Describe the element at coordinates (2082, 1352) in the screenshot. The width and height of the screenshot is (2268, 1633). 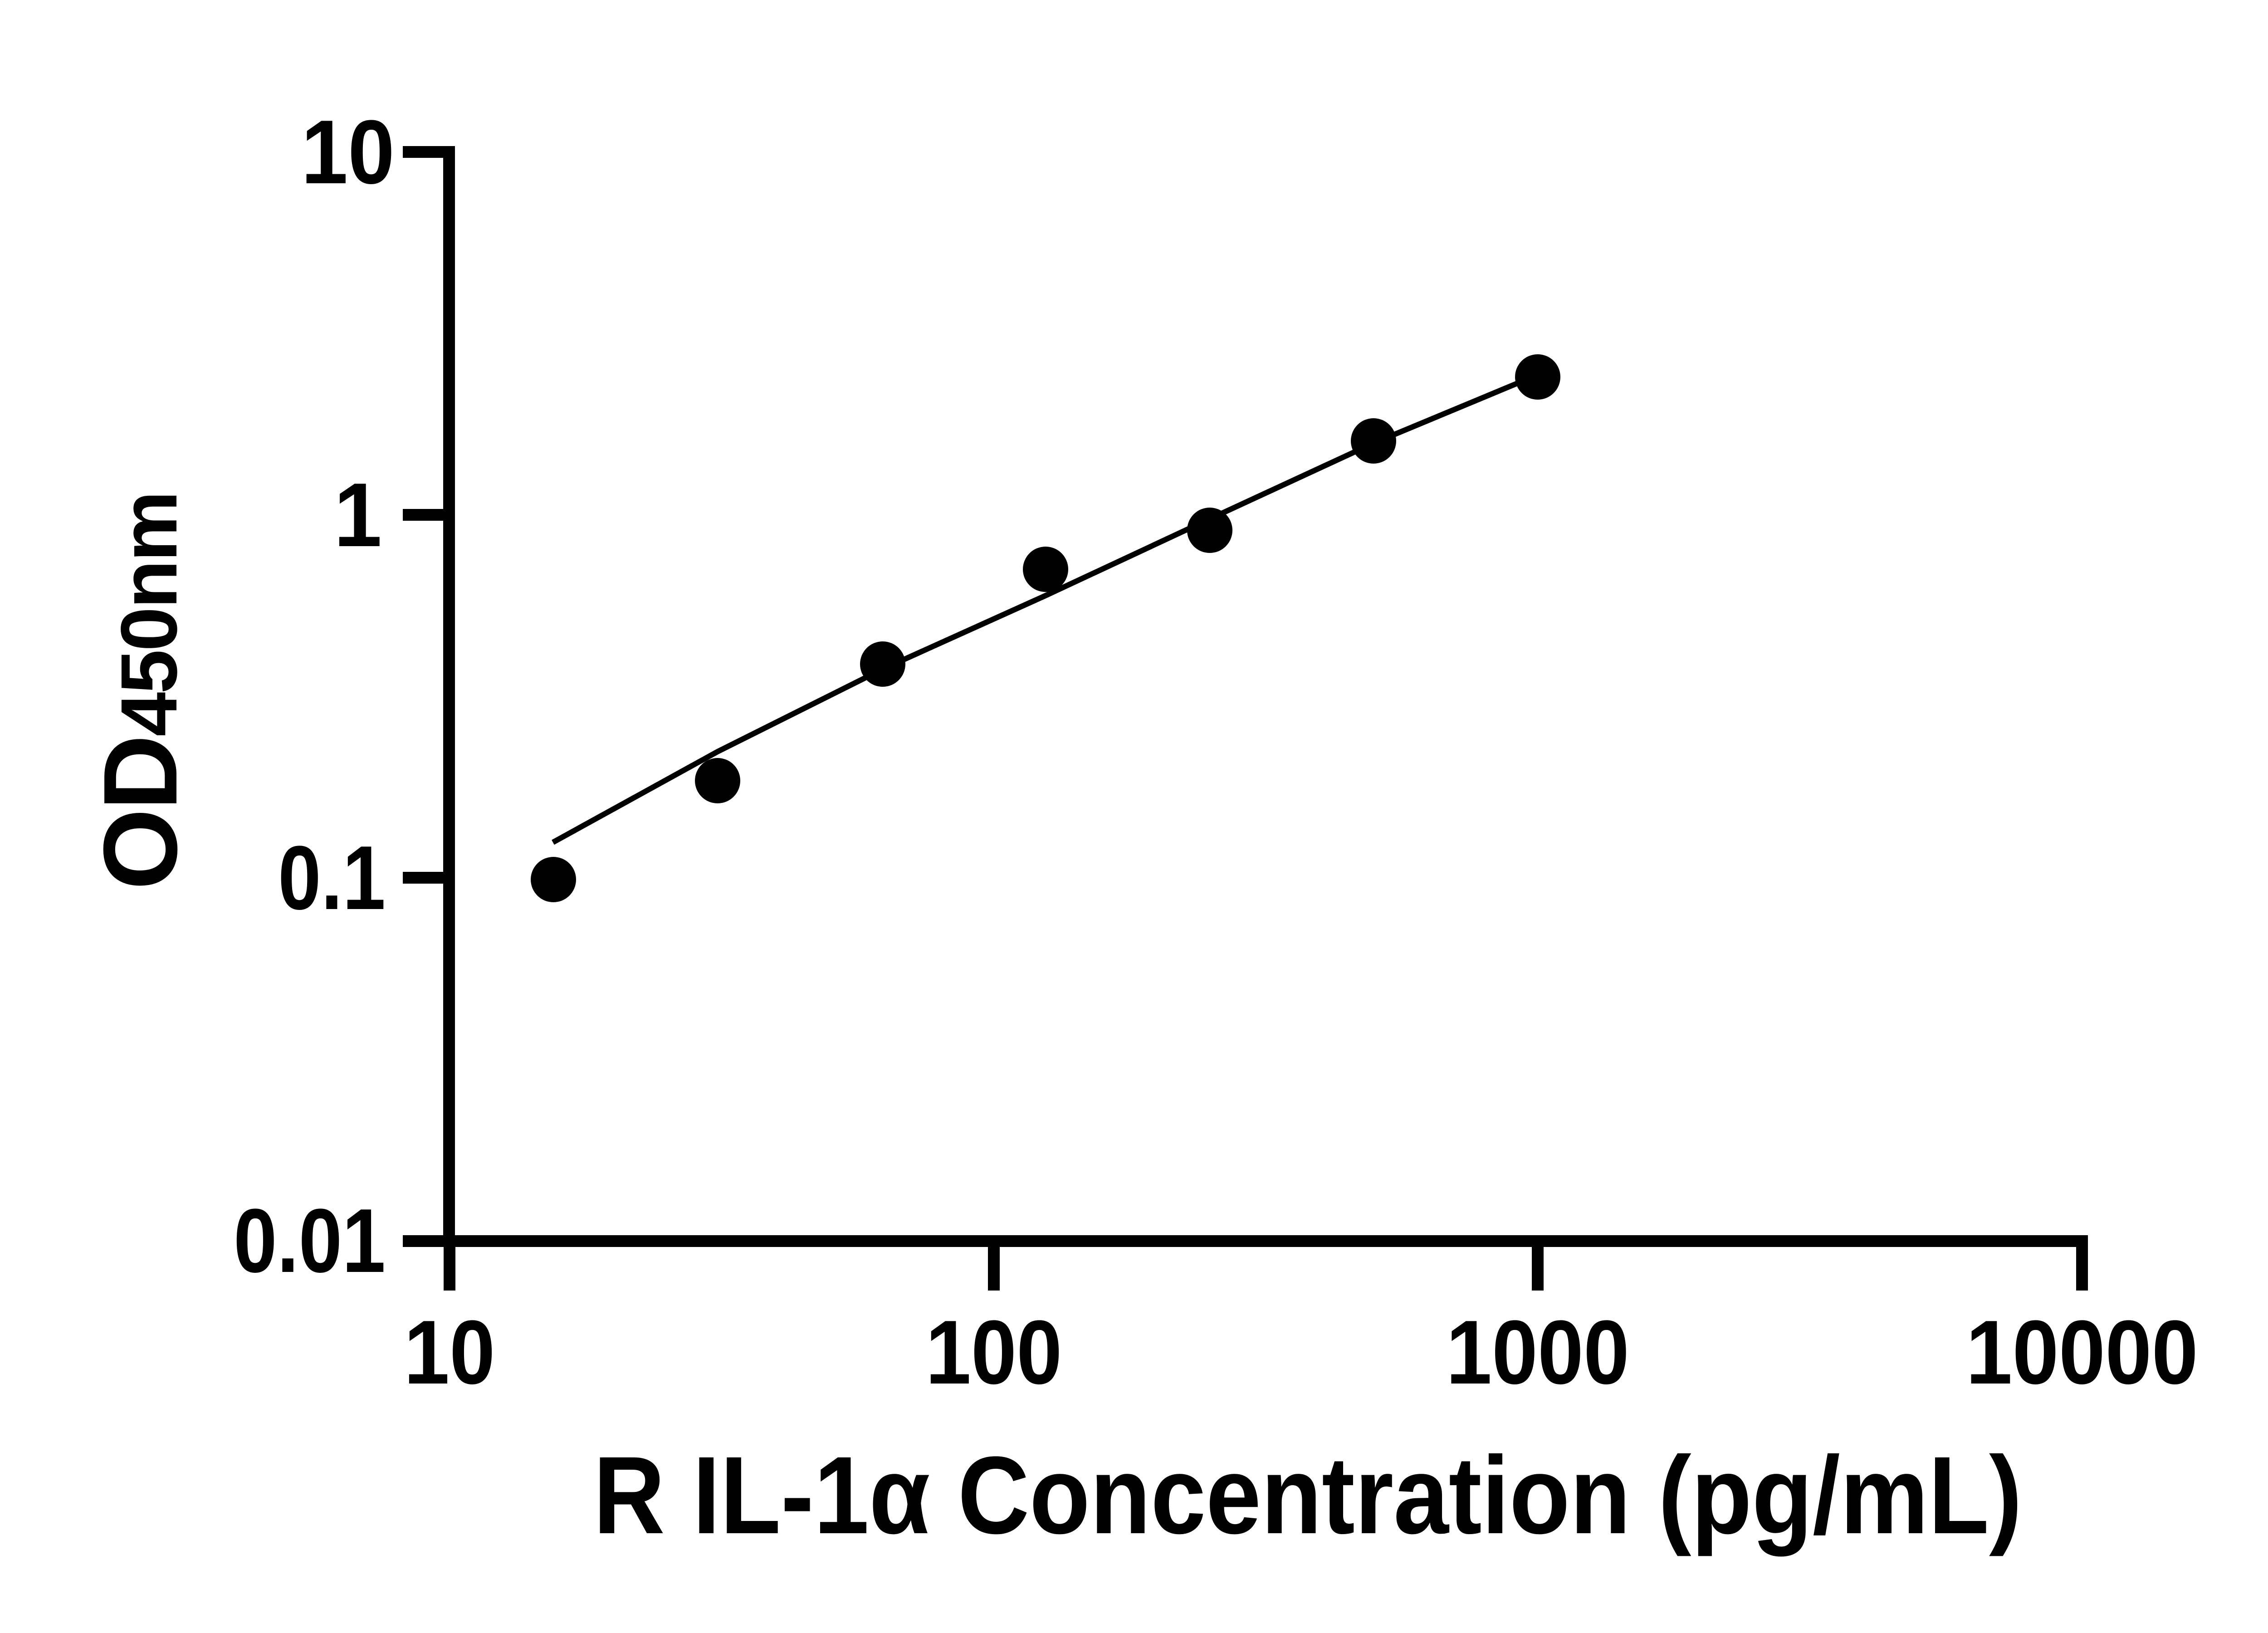
I see `svg-text: 10000` at that location.